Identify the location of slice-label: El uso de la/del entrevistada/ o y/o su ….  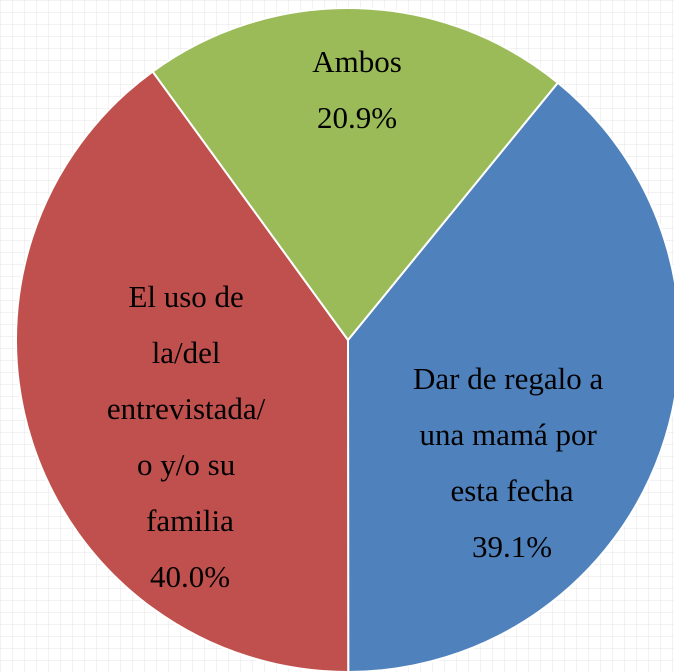
(190, 408).